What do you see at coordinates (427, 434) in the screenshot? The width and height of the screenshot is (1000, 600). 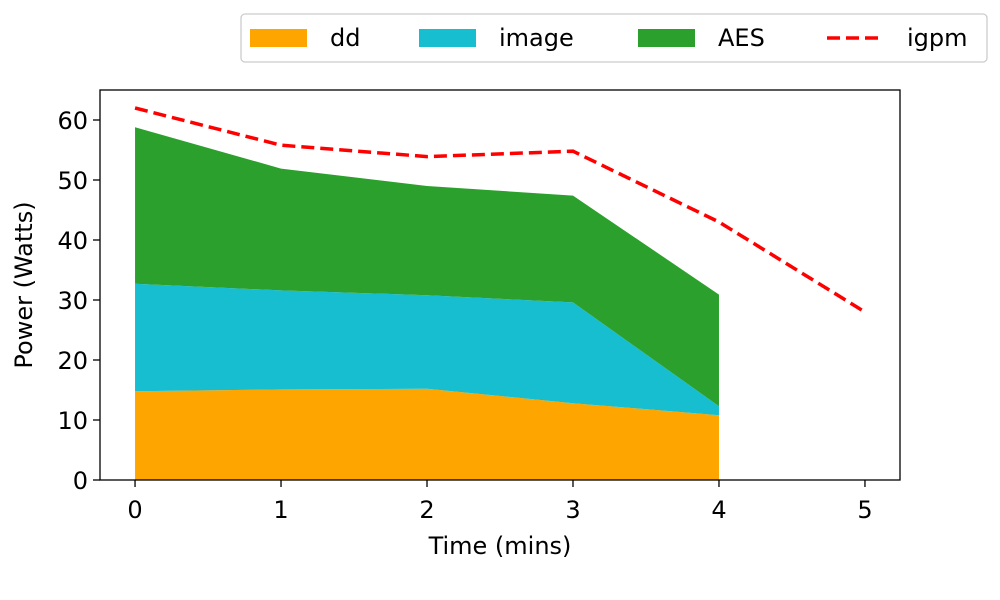 I see `area-dd` at bounding box center [427, 434].